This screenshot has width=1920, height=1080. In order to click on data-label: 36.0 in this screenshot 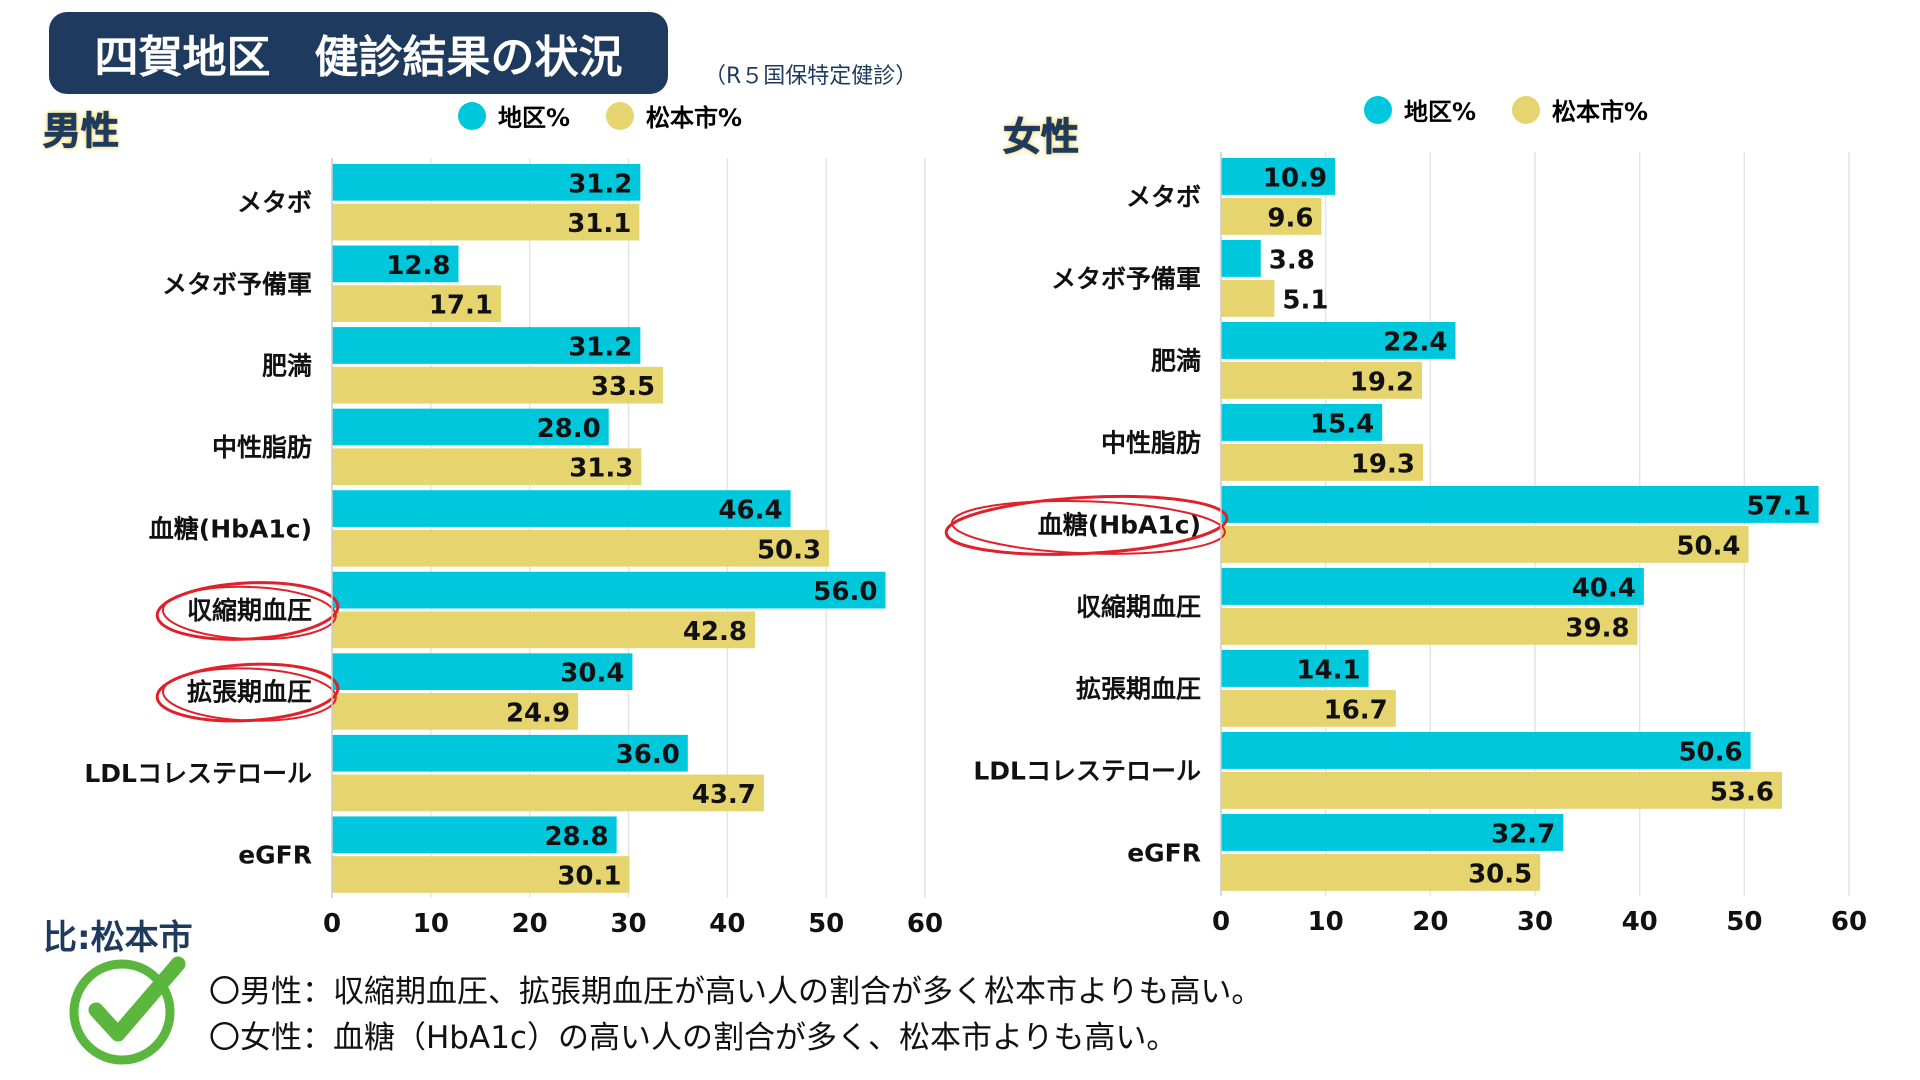, I will do `click(648, 755)`.